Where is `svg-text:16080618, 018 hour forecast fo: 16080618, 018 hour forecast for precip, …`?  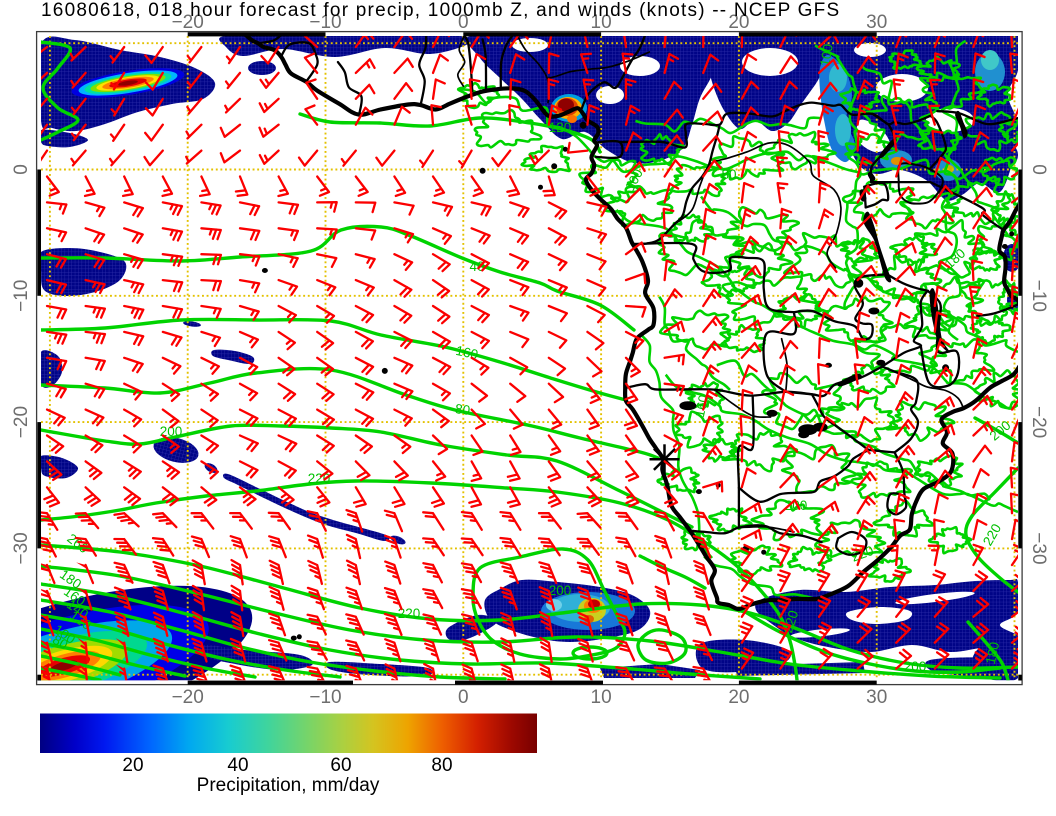 svg-text:16080618, 018 hour forecast fo: 16080618, 018 hour forecast for precip, … is located at coordinates (440, 10).